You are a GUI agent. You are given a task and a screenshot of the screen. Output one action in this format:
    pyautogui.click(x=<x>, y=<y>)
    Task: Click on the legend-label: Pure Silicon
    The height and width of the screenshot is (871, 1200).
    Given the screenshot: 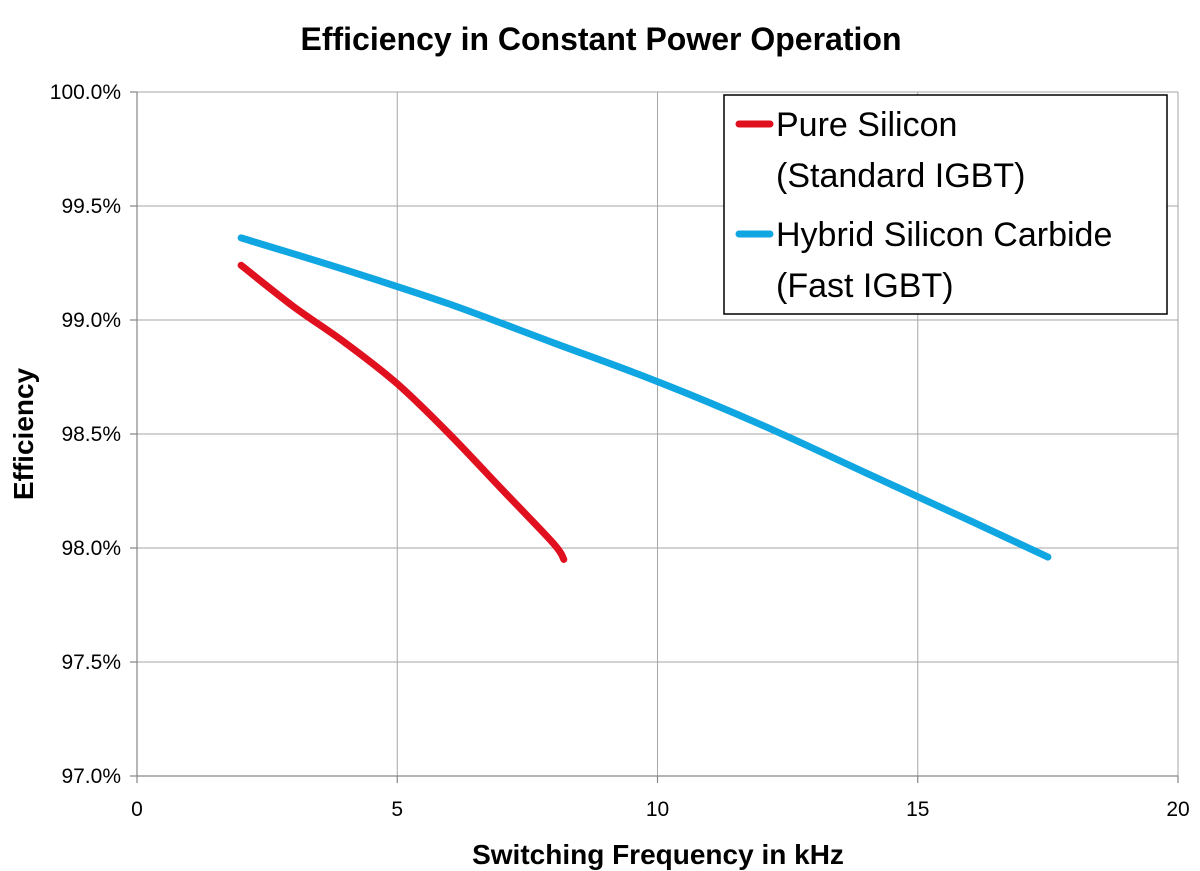 What is the action you would take?
    pyautogui.click(x=866, y=125)
    